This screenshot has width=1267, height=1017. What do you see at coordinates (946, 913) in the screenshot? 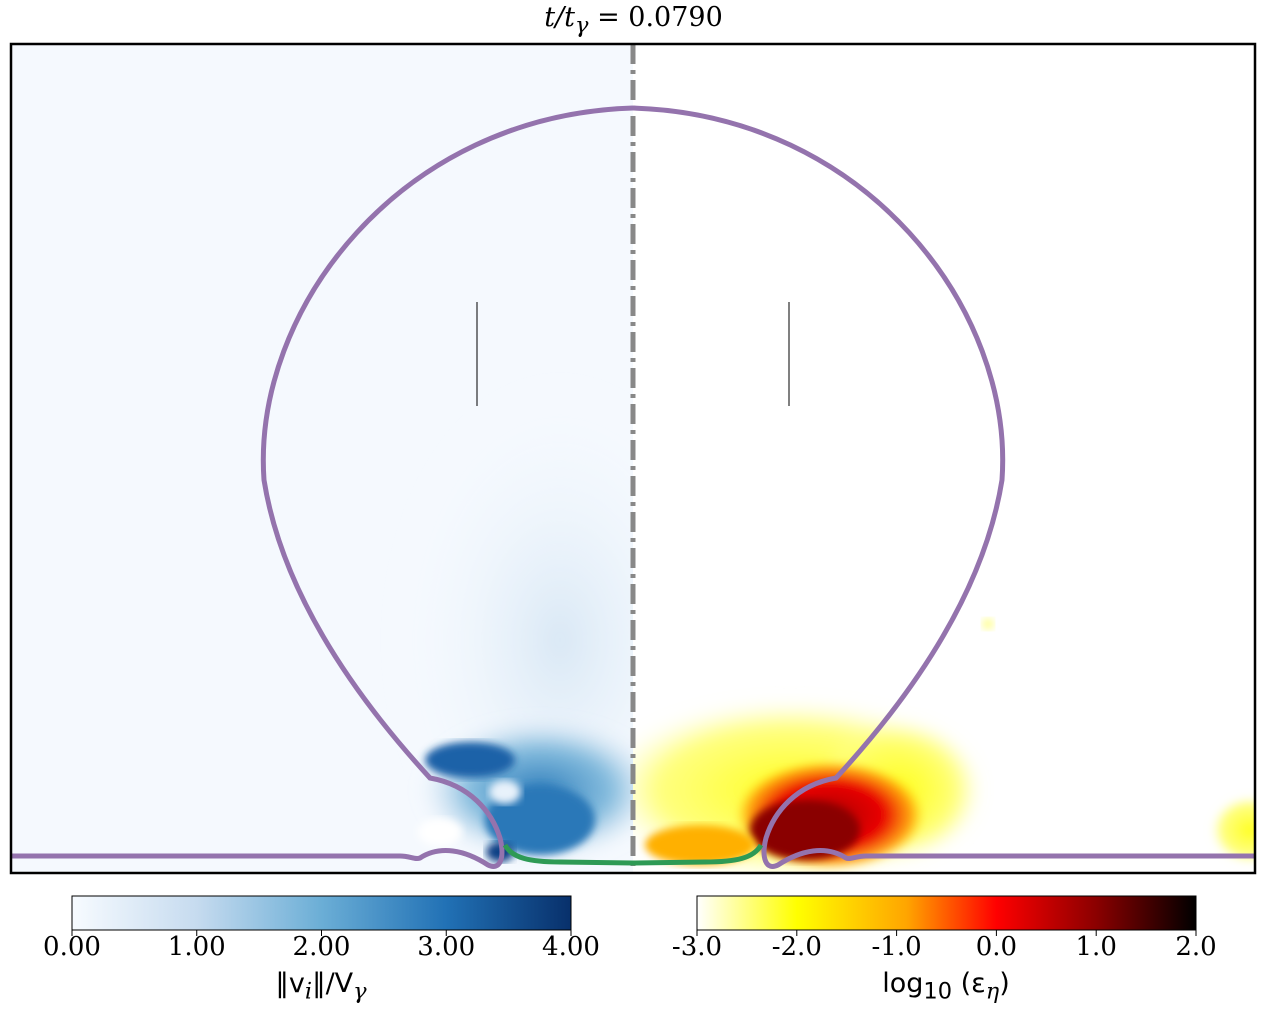
I see `colorbar-dissipation` at bounding box center [946, 913].